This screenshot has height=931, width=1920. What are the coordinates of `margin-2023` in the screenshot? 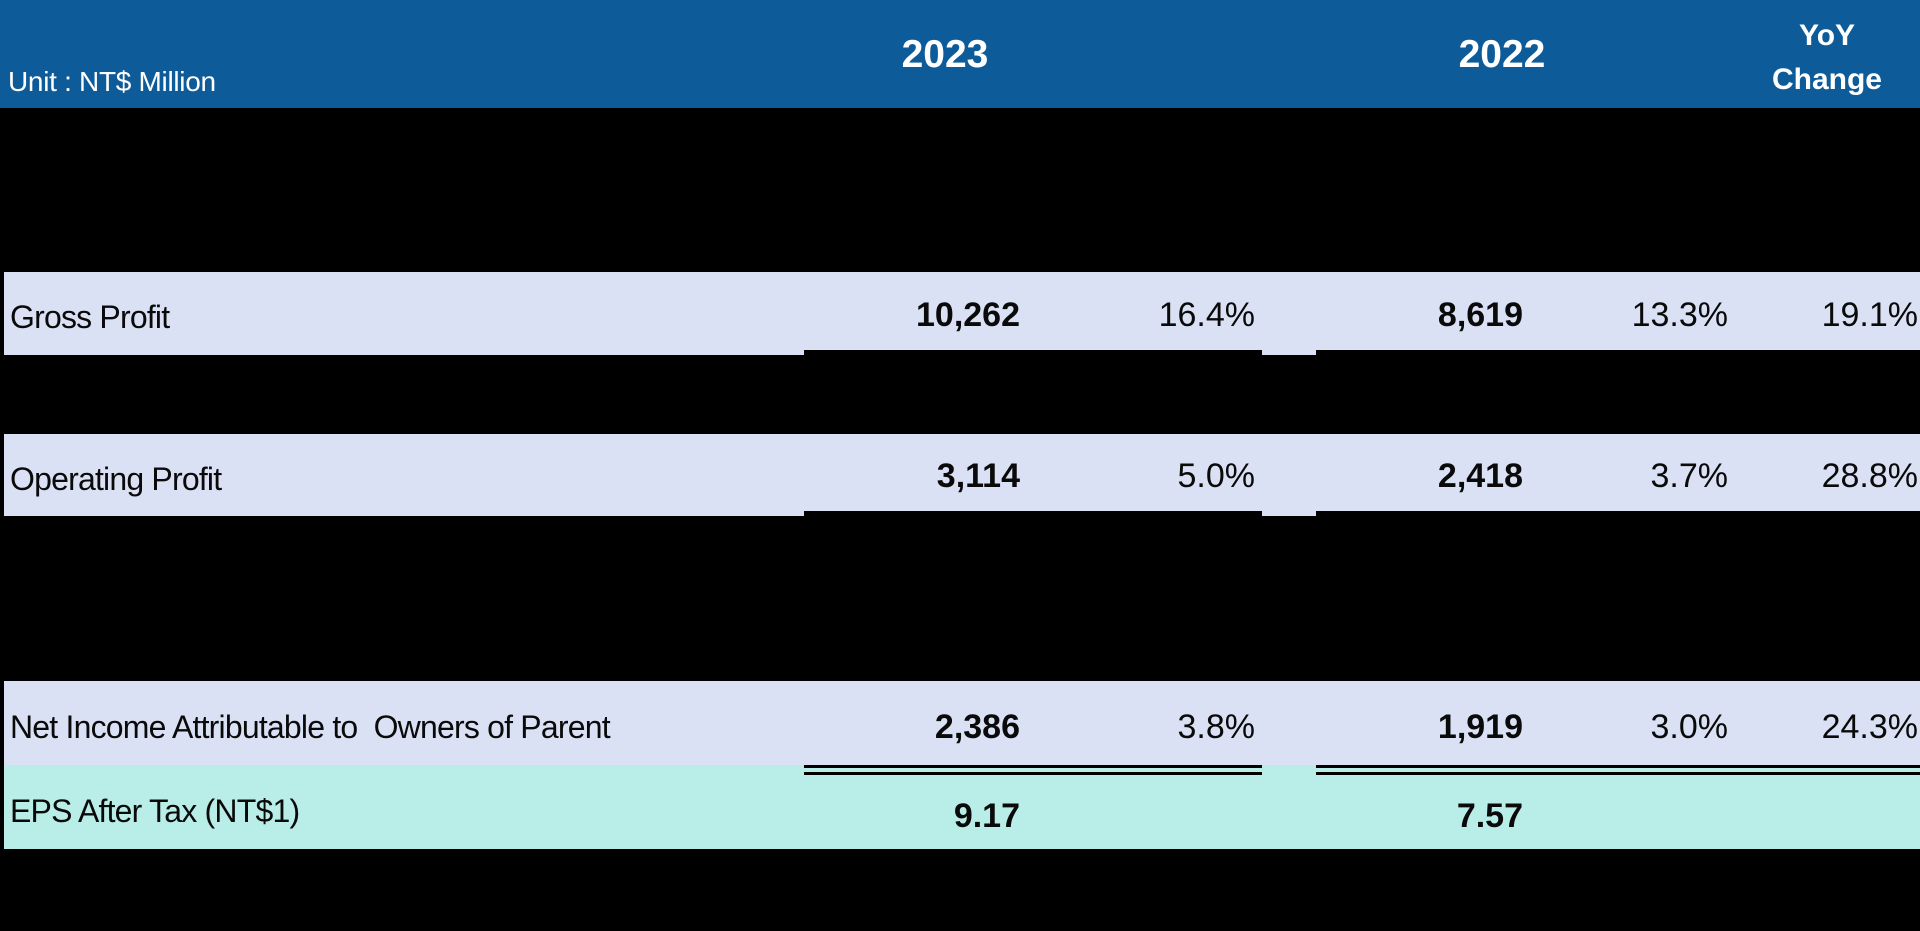 It's located at (1146, 807).